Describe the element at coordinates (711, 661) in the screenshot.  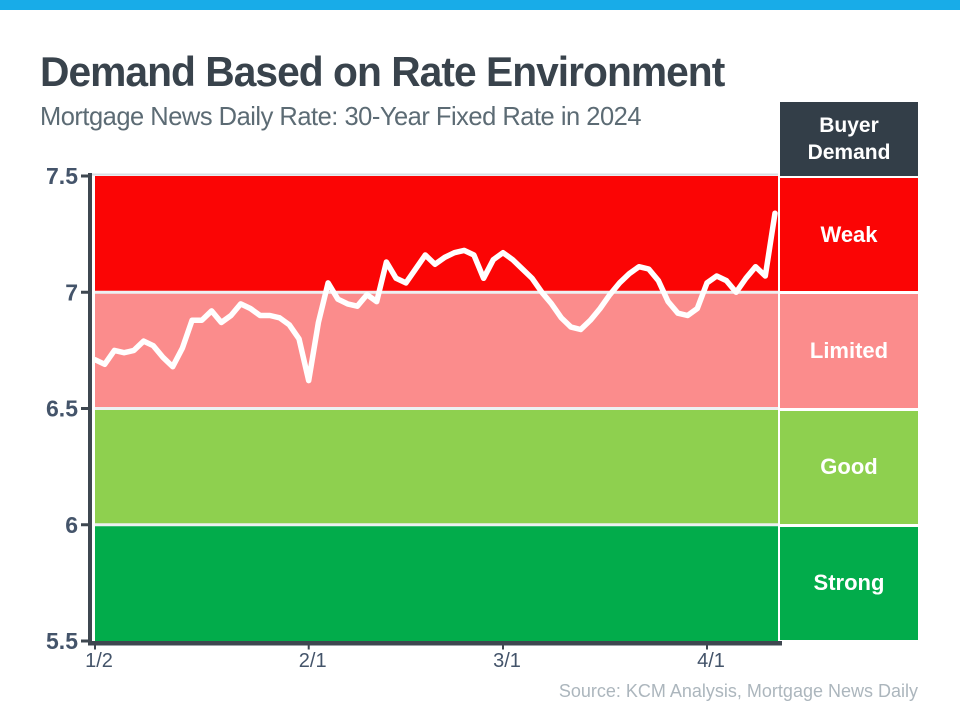
I see `x-tick-label: 4/1` at that location.